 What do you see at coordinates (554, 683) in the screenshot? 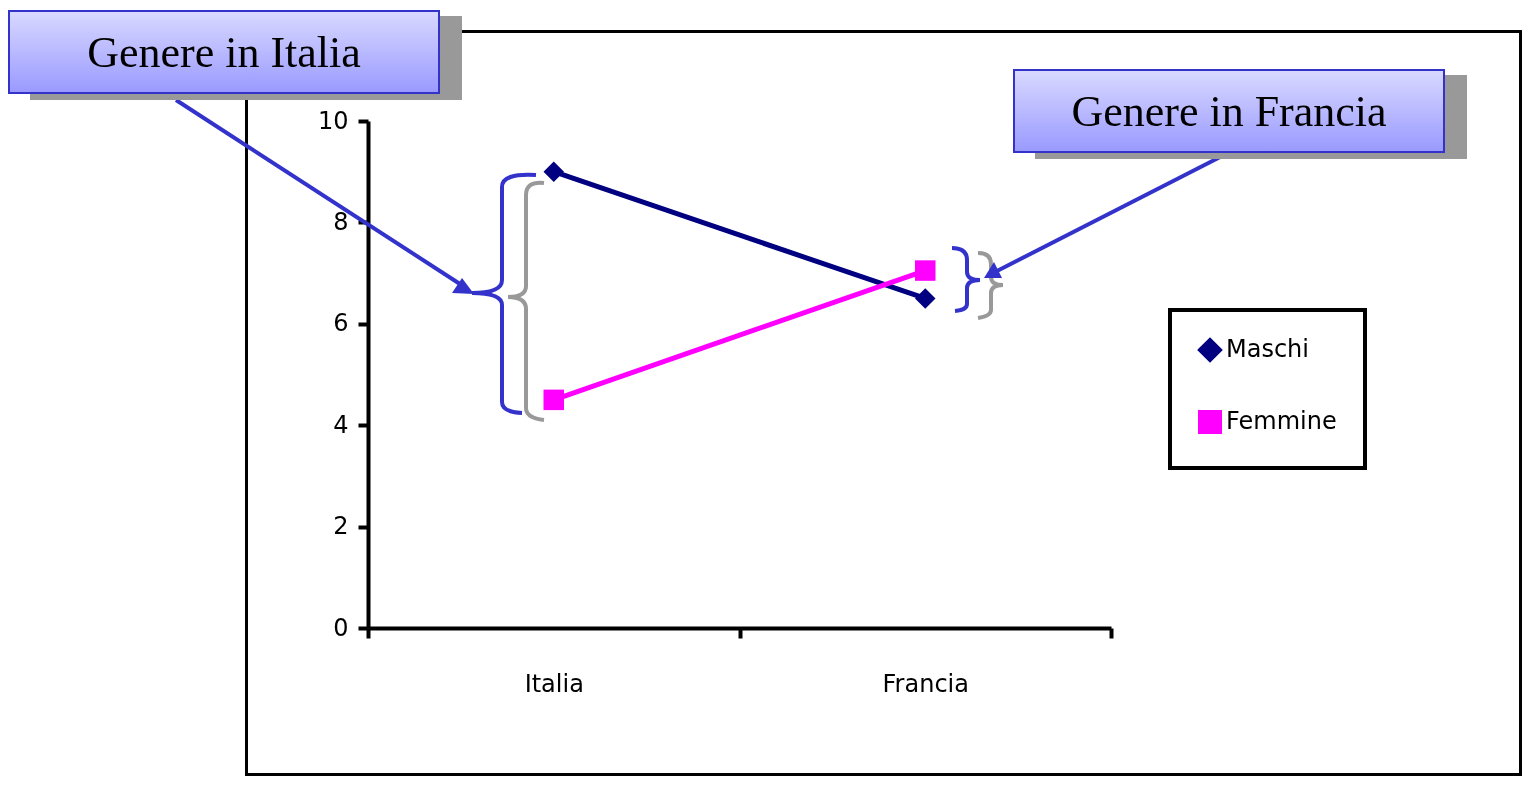
I see `x-tick-label: Italia` at bounding box center [554, 683].